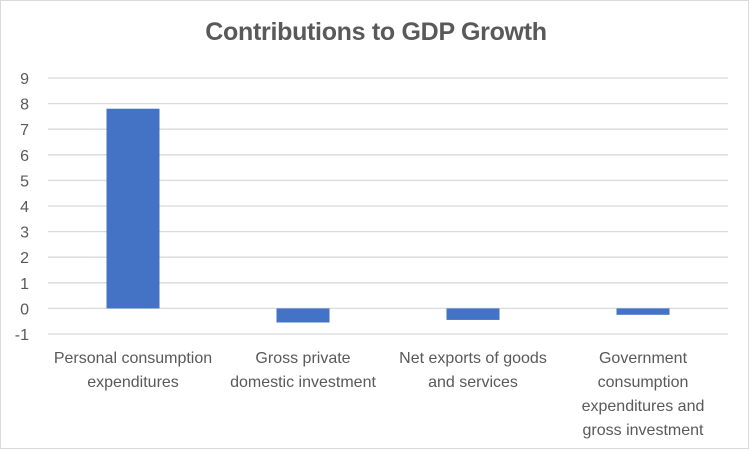 The image size is (752, 452). I want to click on x-tick-label: domestic investment, so click(303, 382).